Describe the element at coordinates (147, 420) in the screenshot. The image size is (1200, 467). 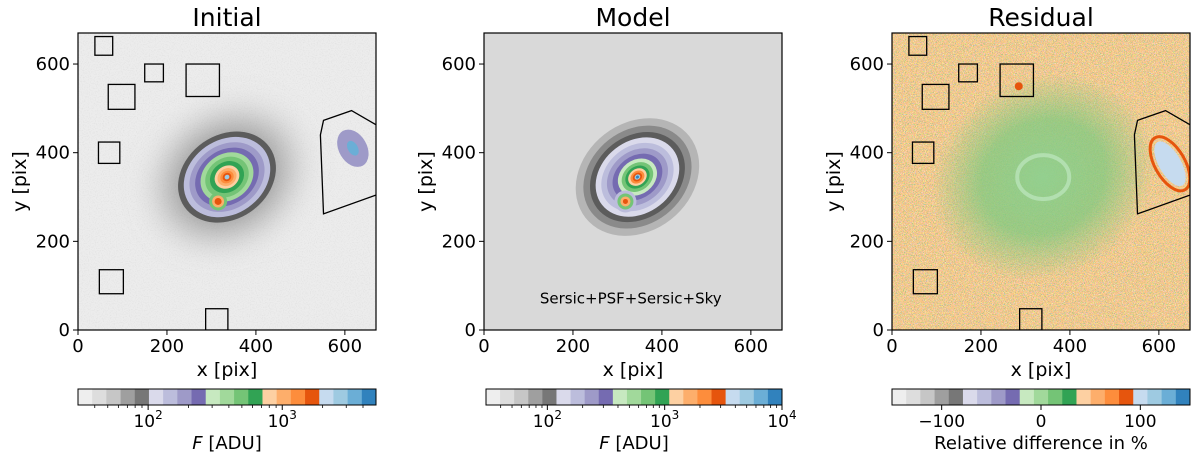
I see `colorbar-tick-label: 10²` at that location.